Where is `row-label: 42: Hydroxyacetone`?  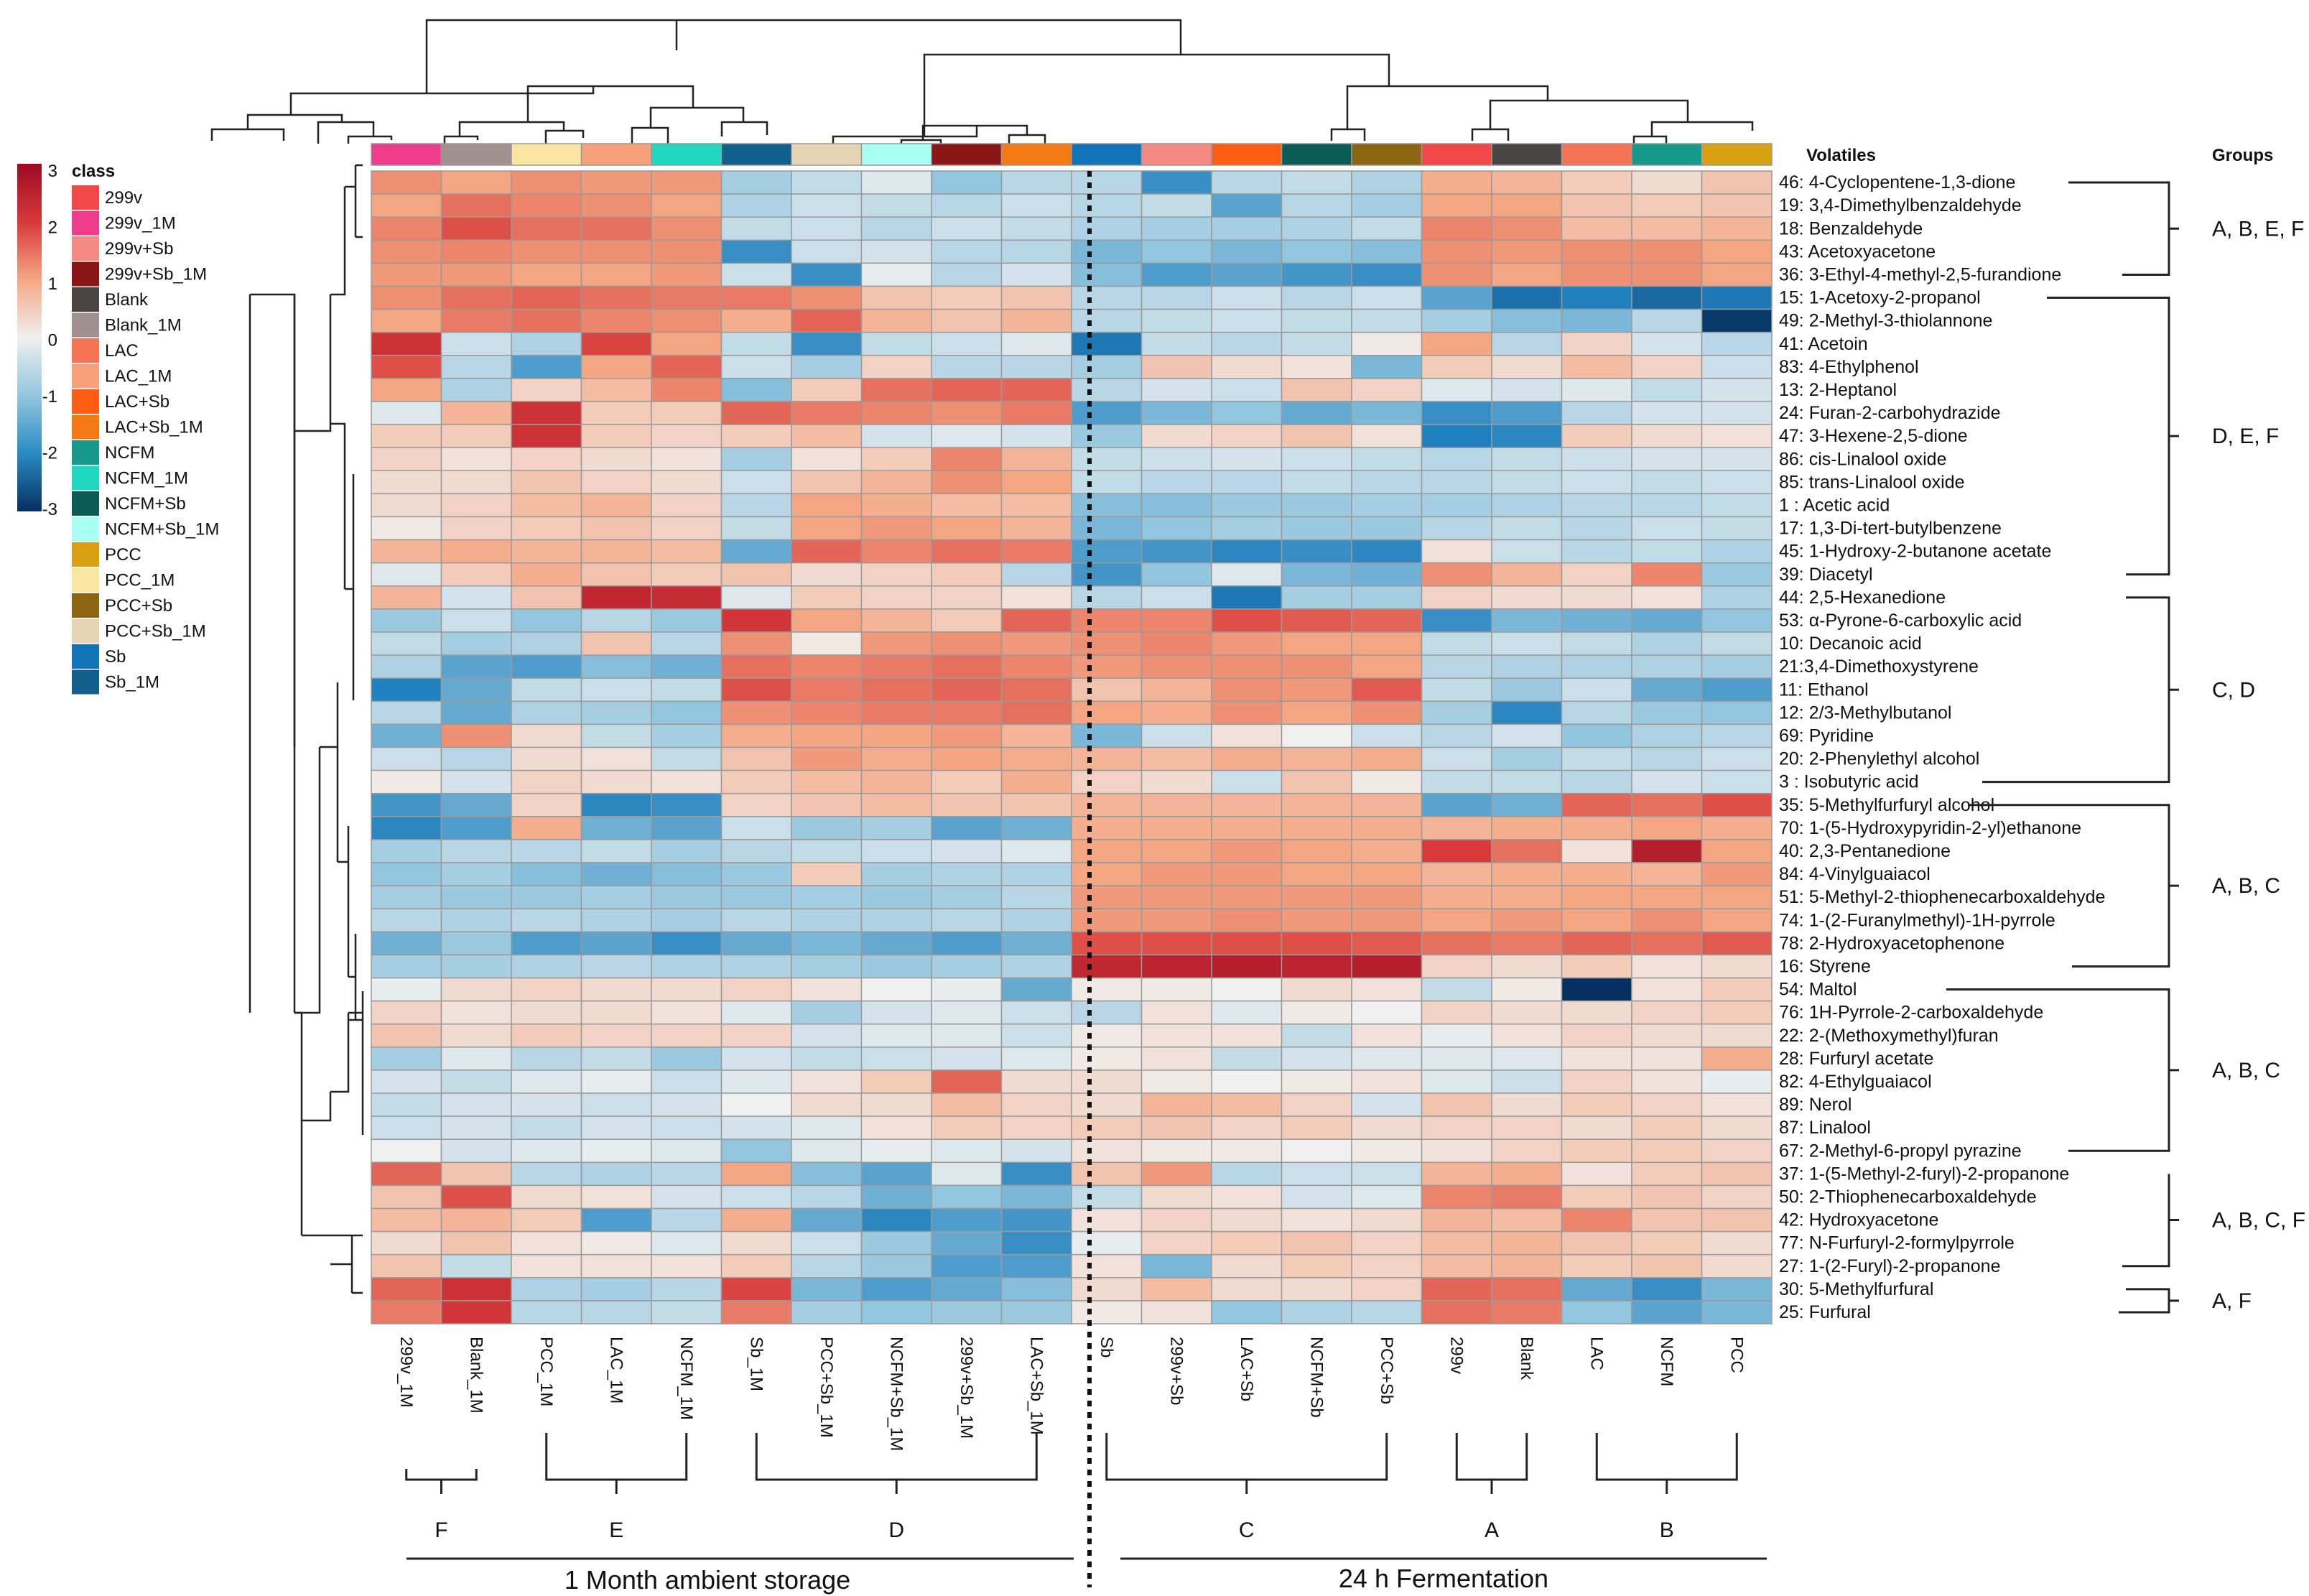 row-label: 42: Hydroxyacetone is located at coordinates (1858, 1220).